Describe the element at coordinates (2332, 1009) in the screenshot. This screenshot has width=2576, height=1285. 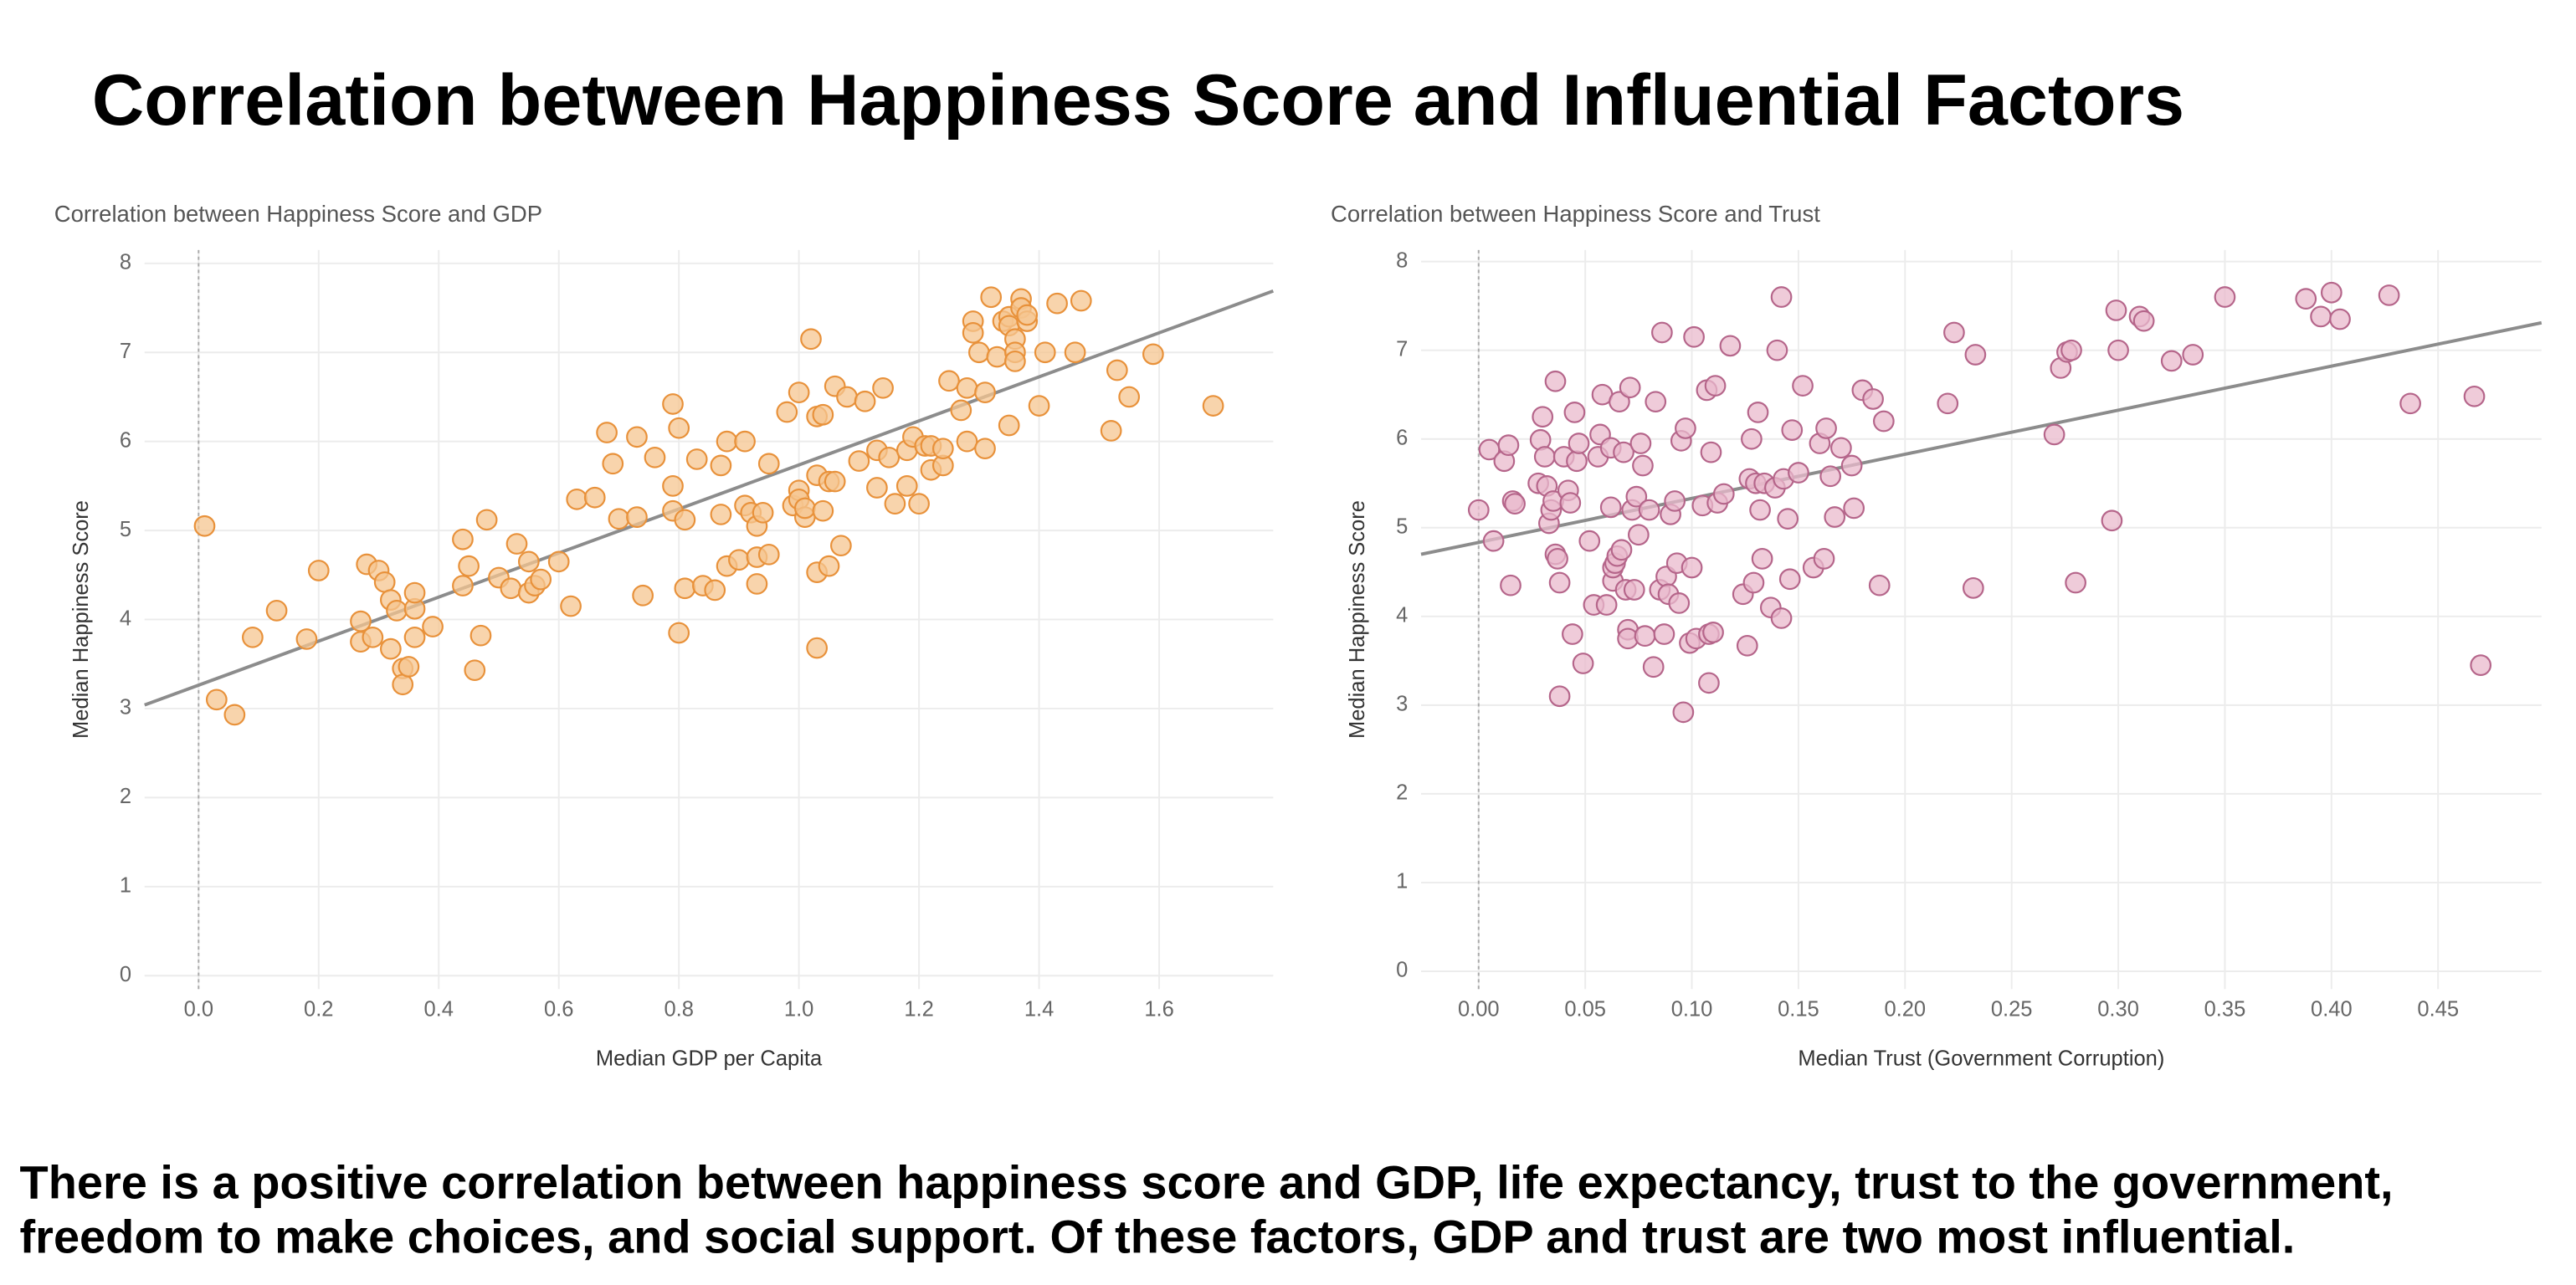
I see `x-tick-label: 0.40` at that location.